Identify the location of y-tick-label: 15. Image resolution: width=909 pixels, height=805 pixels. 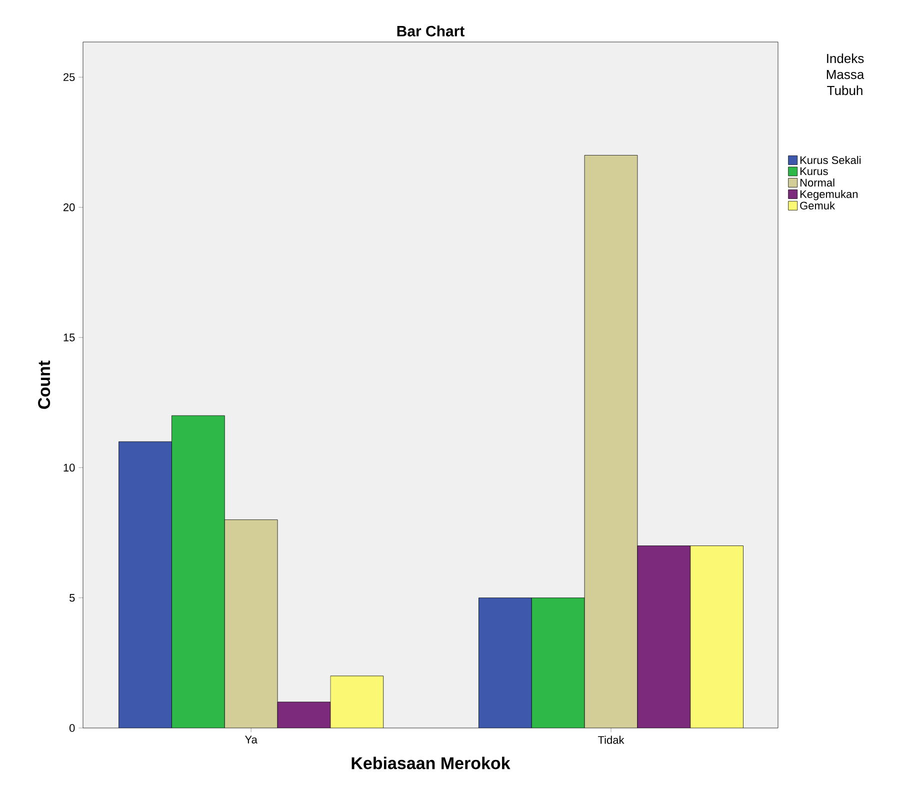
(69, 338).